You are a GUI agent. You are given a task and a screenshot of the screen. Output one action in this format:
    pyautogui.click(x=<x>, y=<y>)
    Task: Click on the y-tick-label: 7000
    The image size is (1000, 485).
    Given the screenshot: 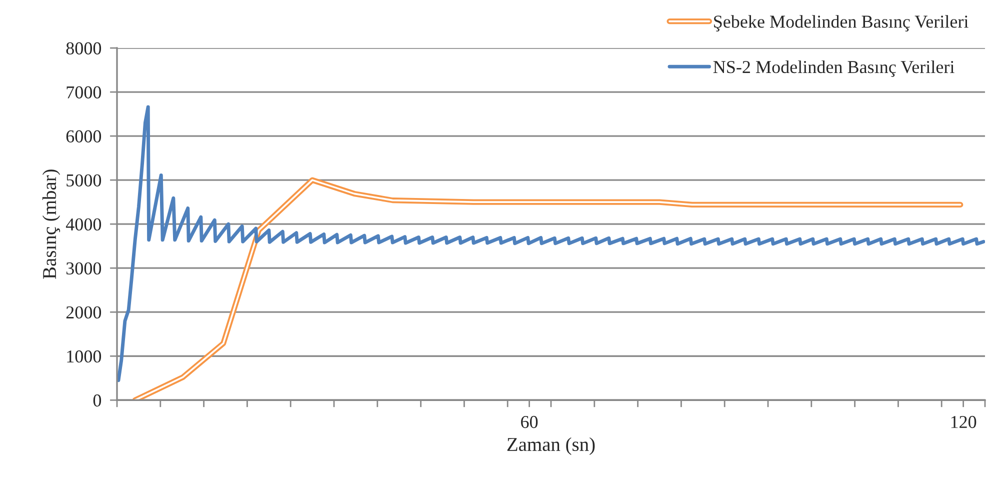 What is the action you would take?
    pyautogui.click(x=84, y=92)
    